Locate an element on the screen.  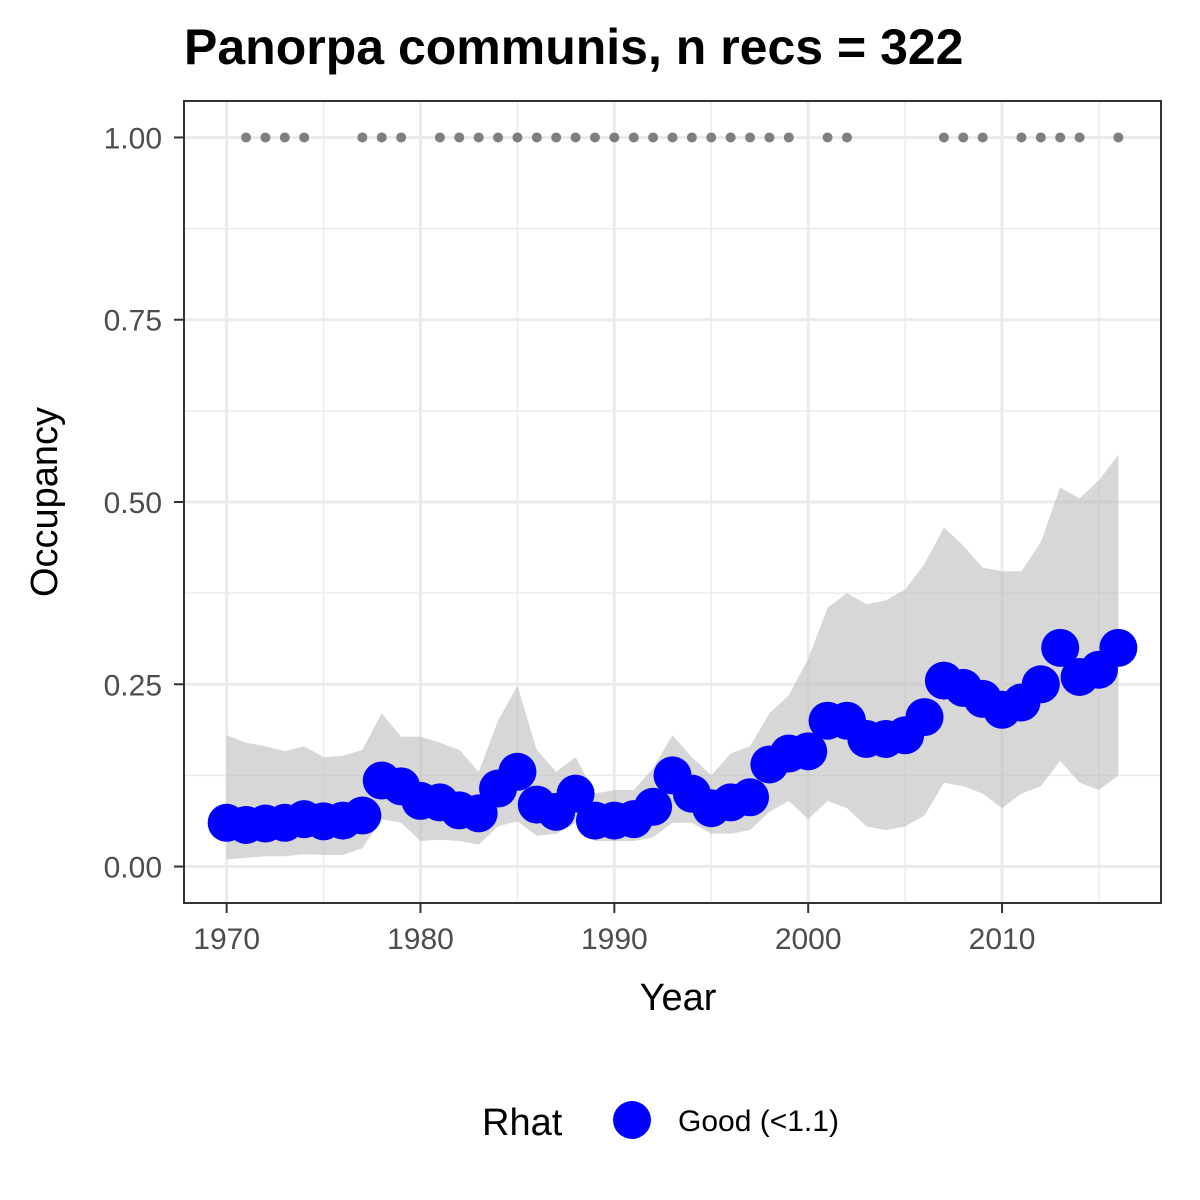
x-axis-title: Year is located at coordinates (678, 998).